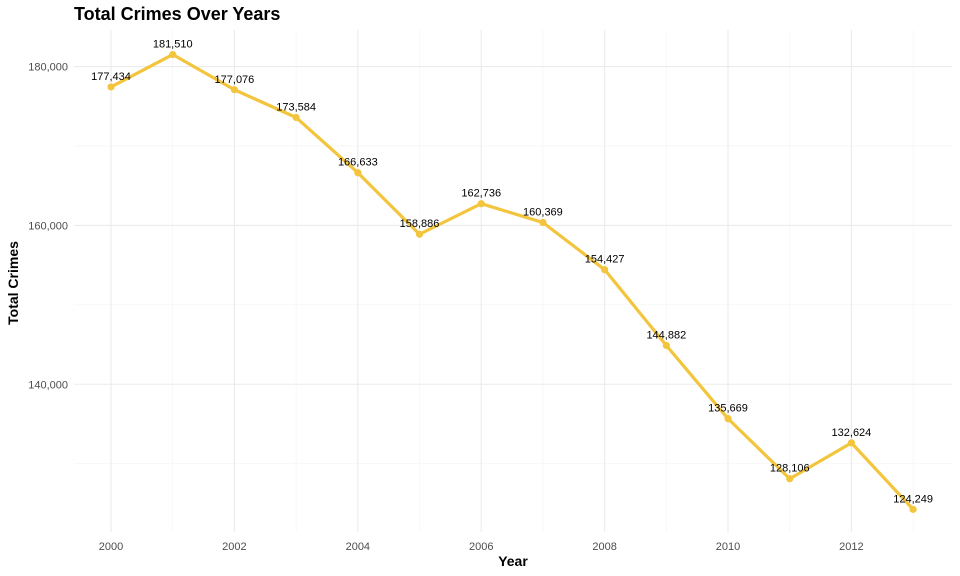  I want to click on data-label: 124,249, so click(913, 499).